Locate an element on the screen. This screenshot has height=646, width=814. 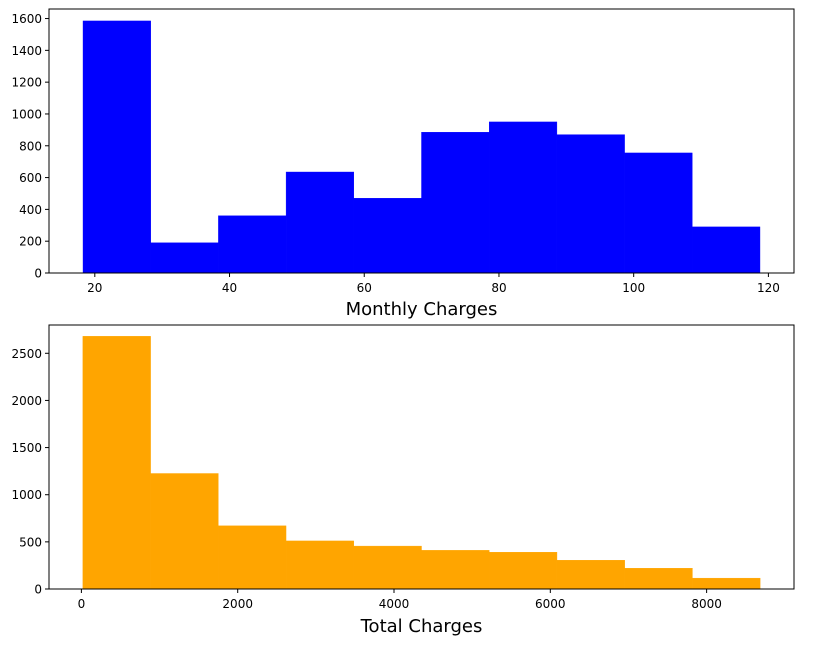
monthly-charges-x-tick-label: 60 is located at coordinates (364, 288).